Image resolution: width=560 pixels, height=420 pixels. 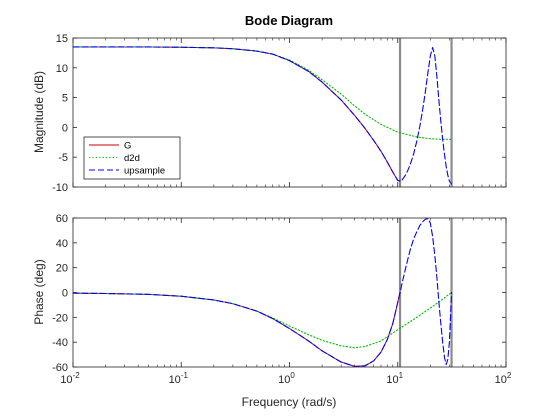 I want to click on magnitude-nyquist-lines, so click(x=425, y=112).